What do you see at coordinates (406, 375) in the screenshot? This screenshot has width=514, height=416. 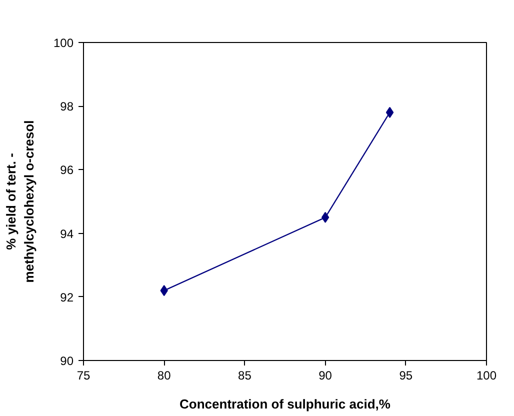 I see `x-tick-label: 95` at bounding box center [406, 375].